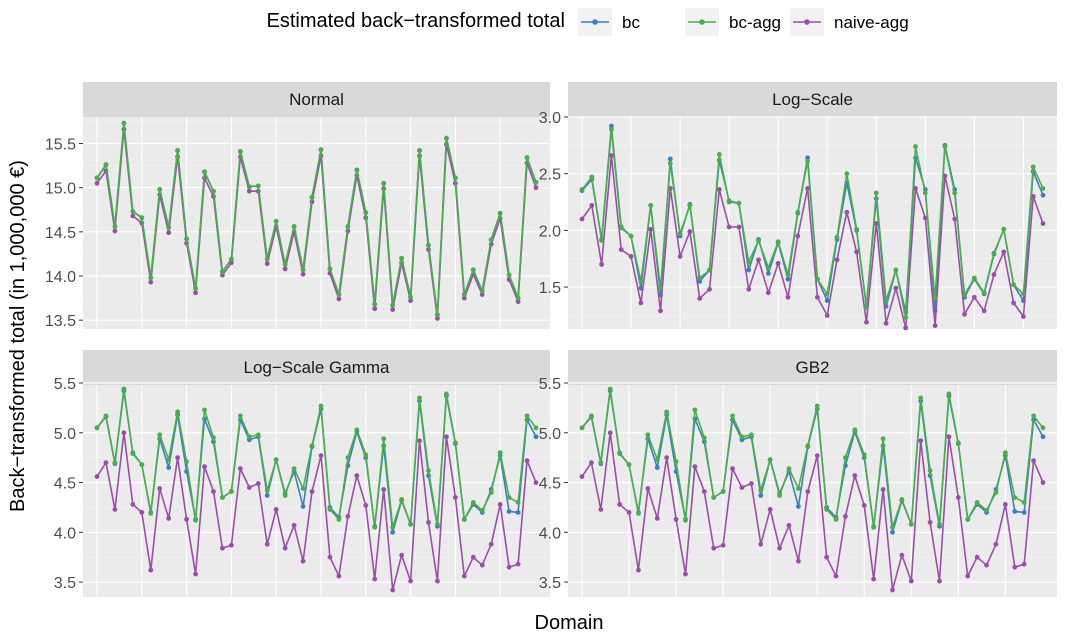 The image size is (1066, 635). What do you see at coordinates (550, 288) in the screenshot?
I see `y-tick-label: 1.5` at bounding box center [550, 288].